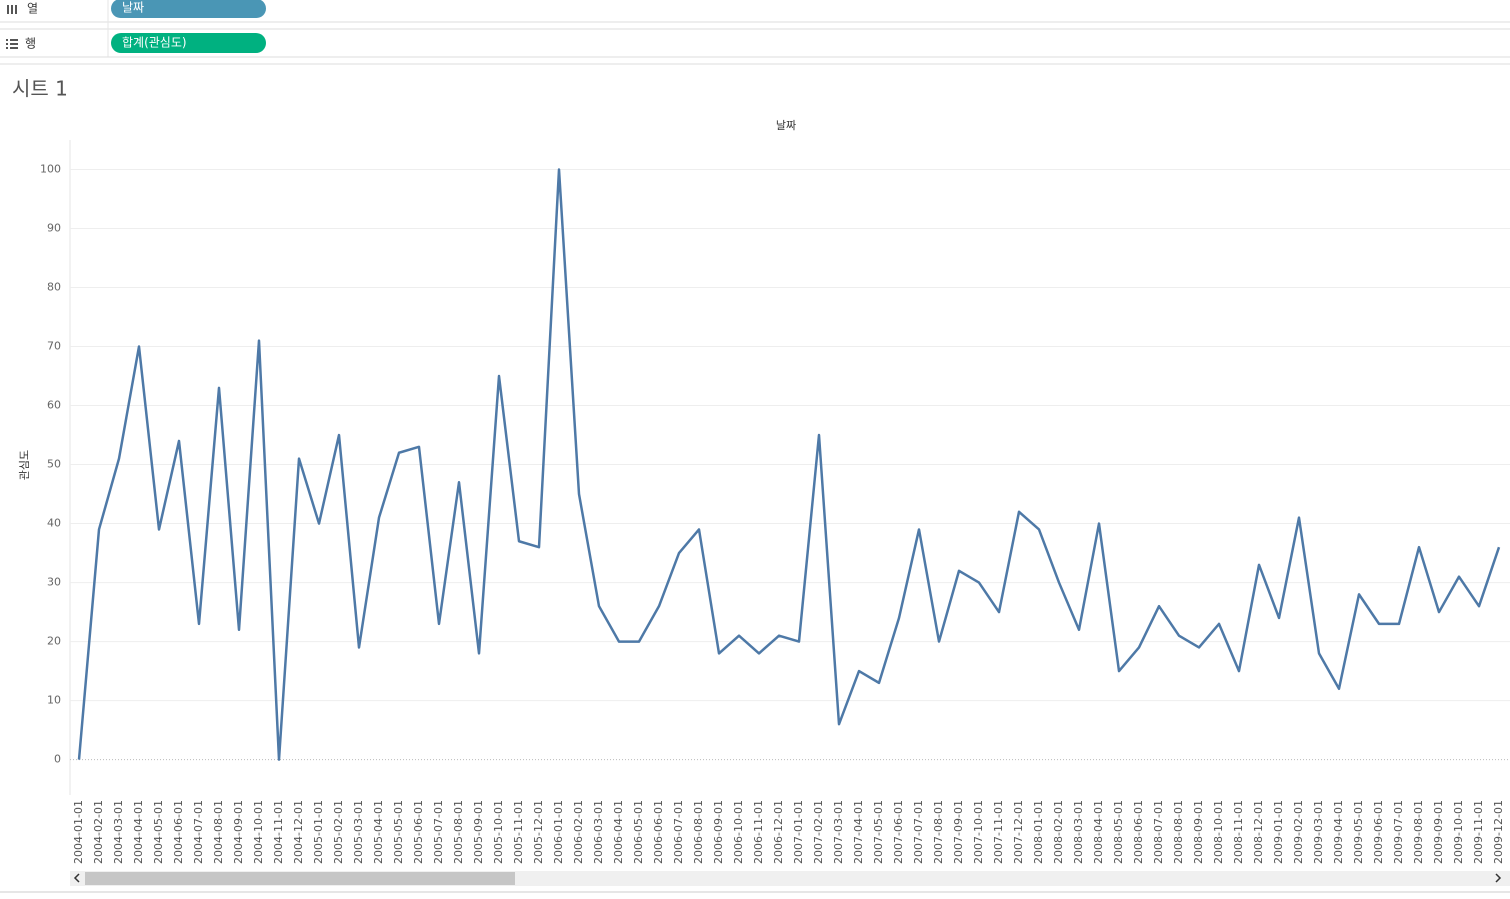  I want to click on x-tick-label: 2009-04-01, so click(1338, 832).